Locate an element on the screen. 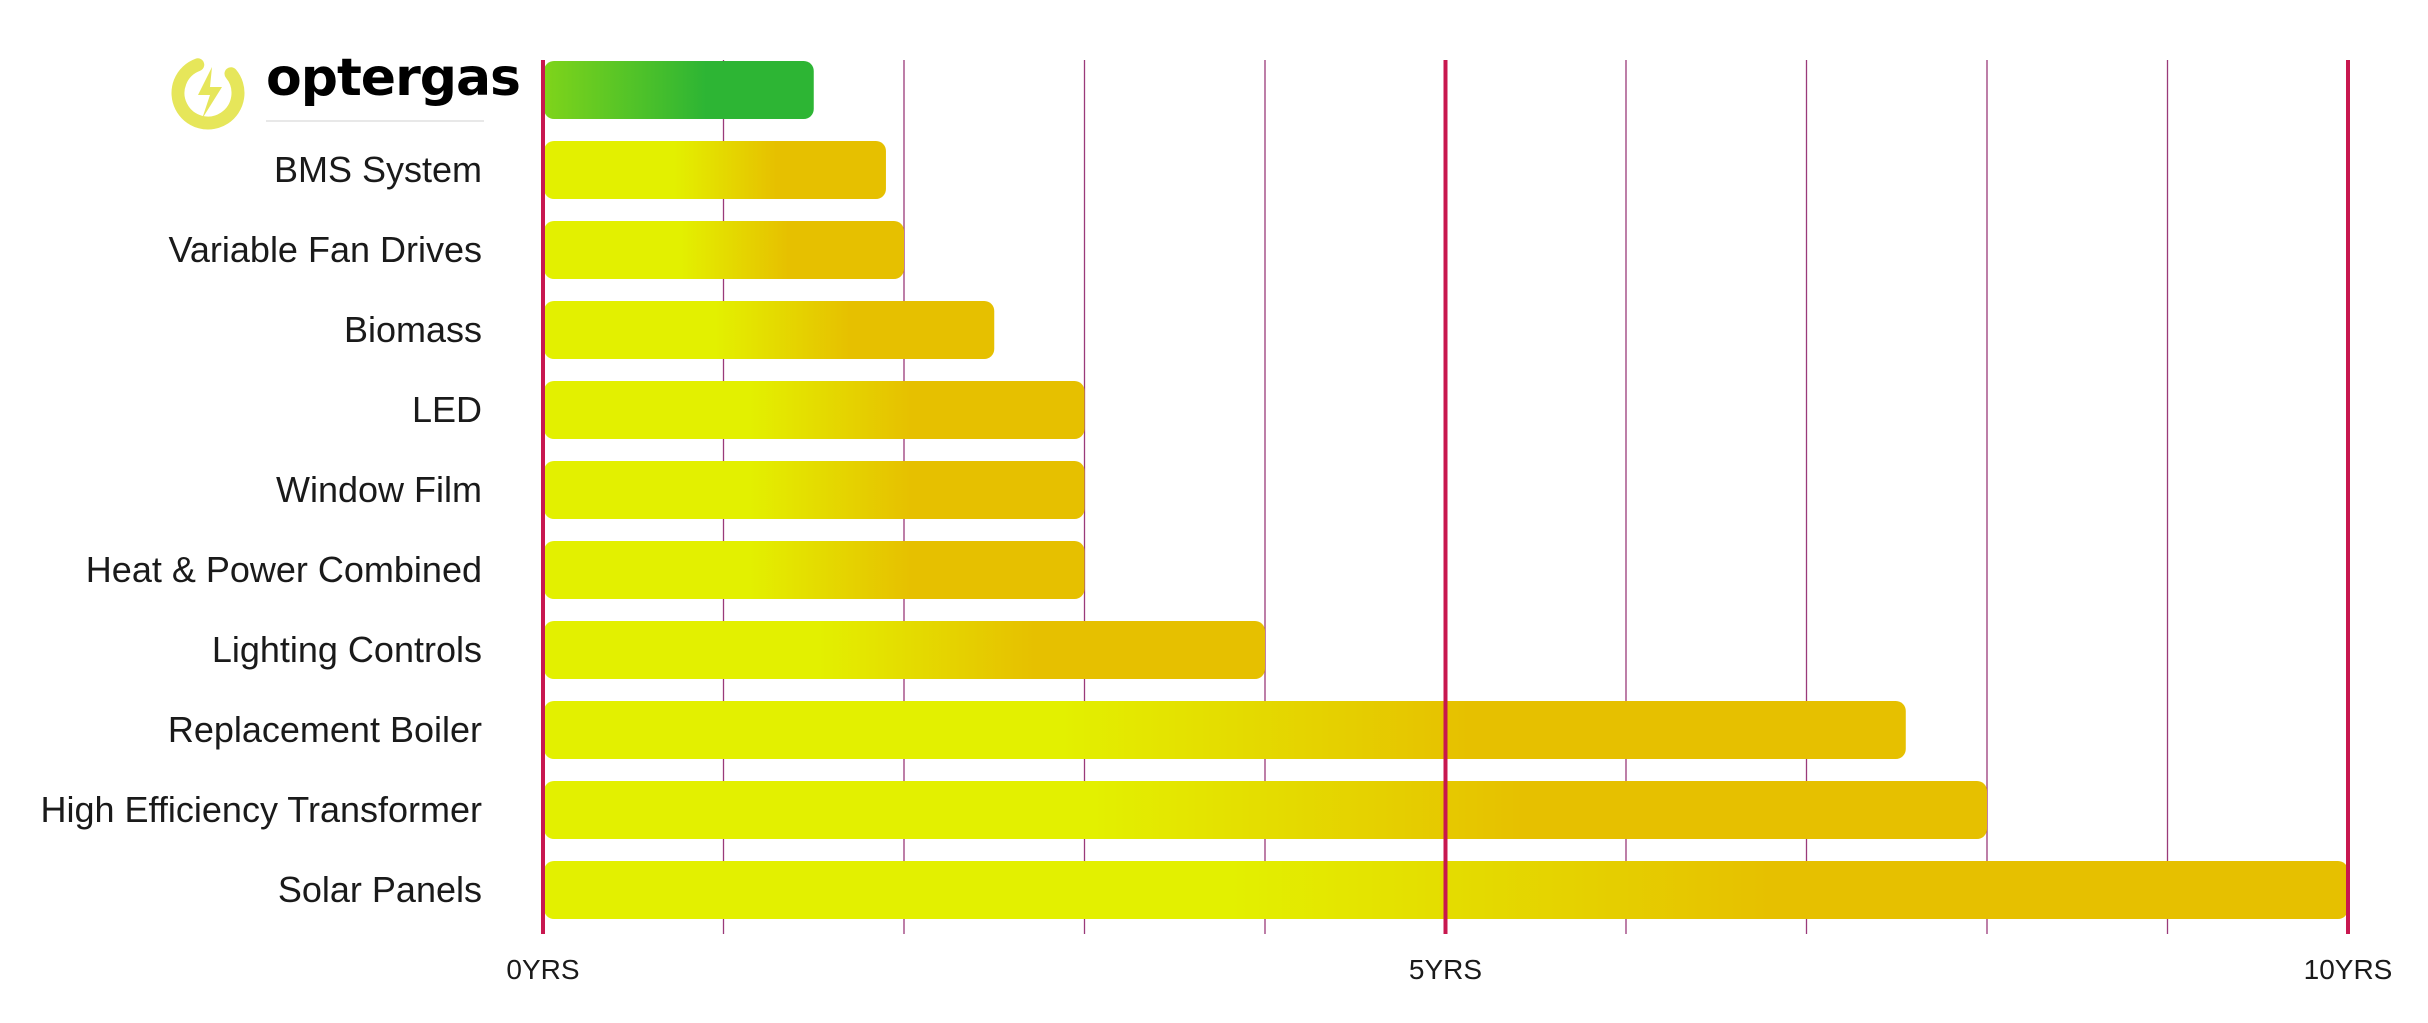 This screenshot has width=2428, height=1023. category-label: Solar Panels is located at coordinates (380, 889).